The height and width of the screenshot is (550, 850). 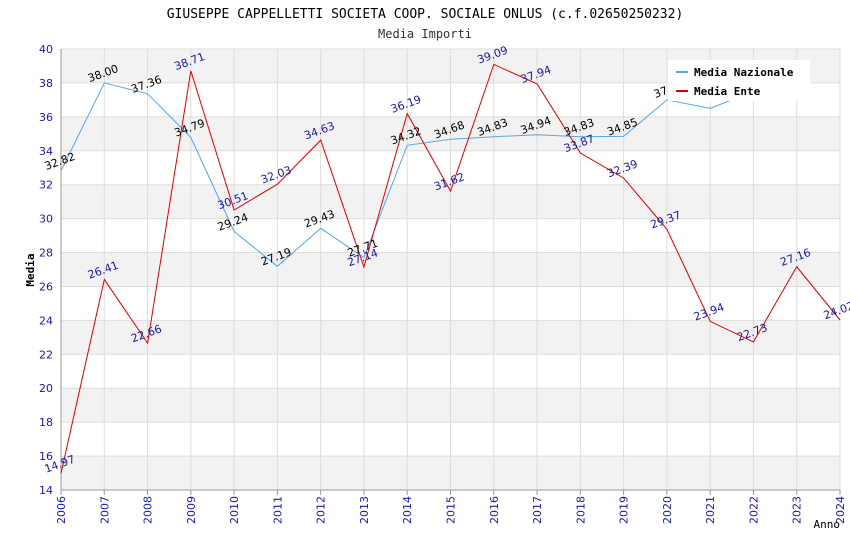 What do you see at coordinates (827, 524) in the screenshot?
I see `x-axis-label: Anno` at bounding box center [827, 524].